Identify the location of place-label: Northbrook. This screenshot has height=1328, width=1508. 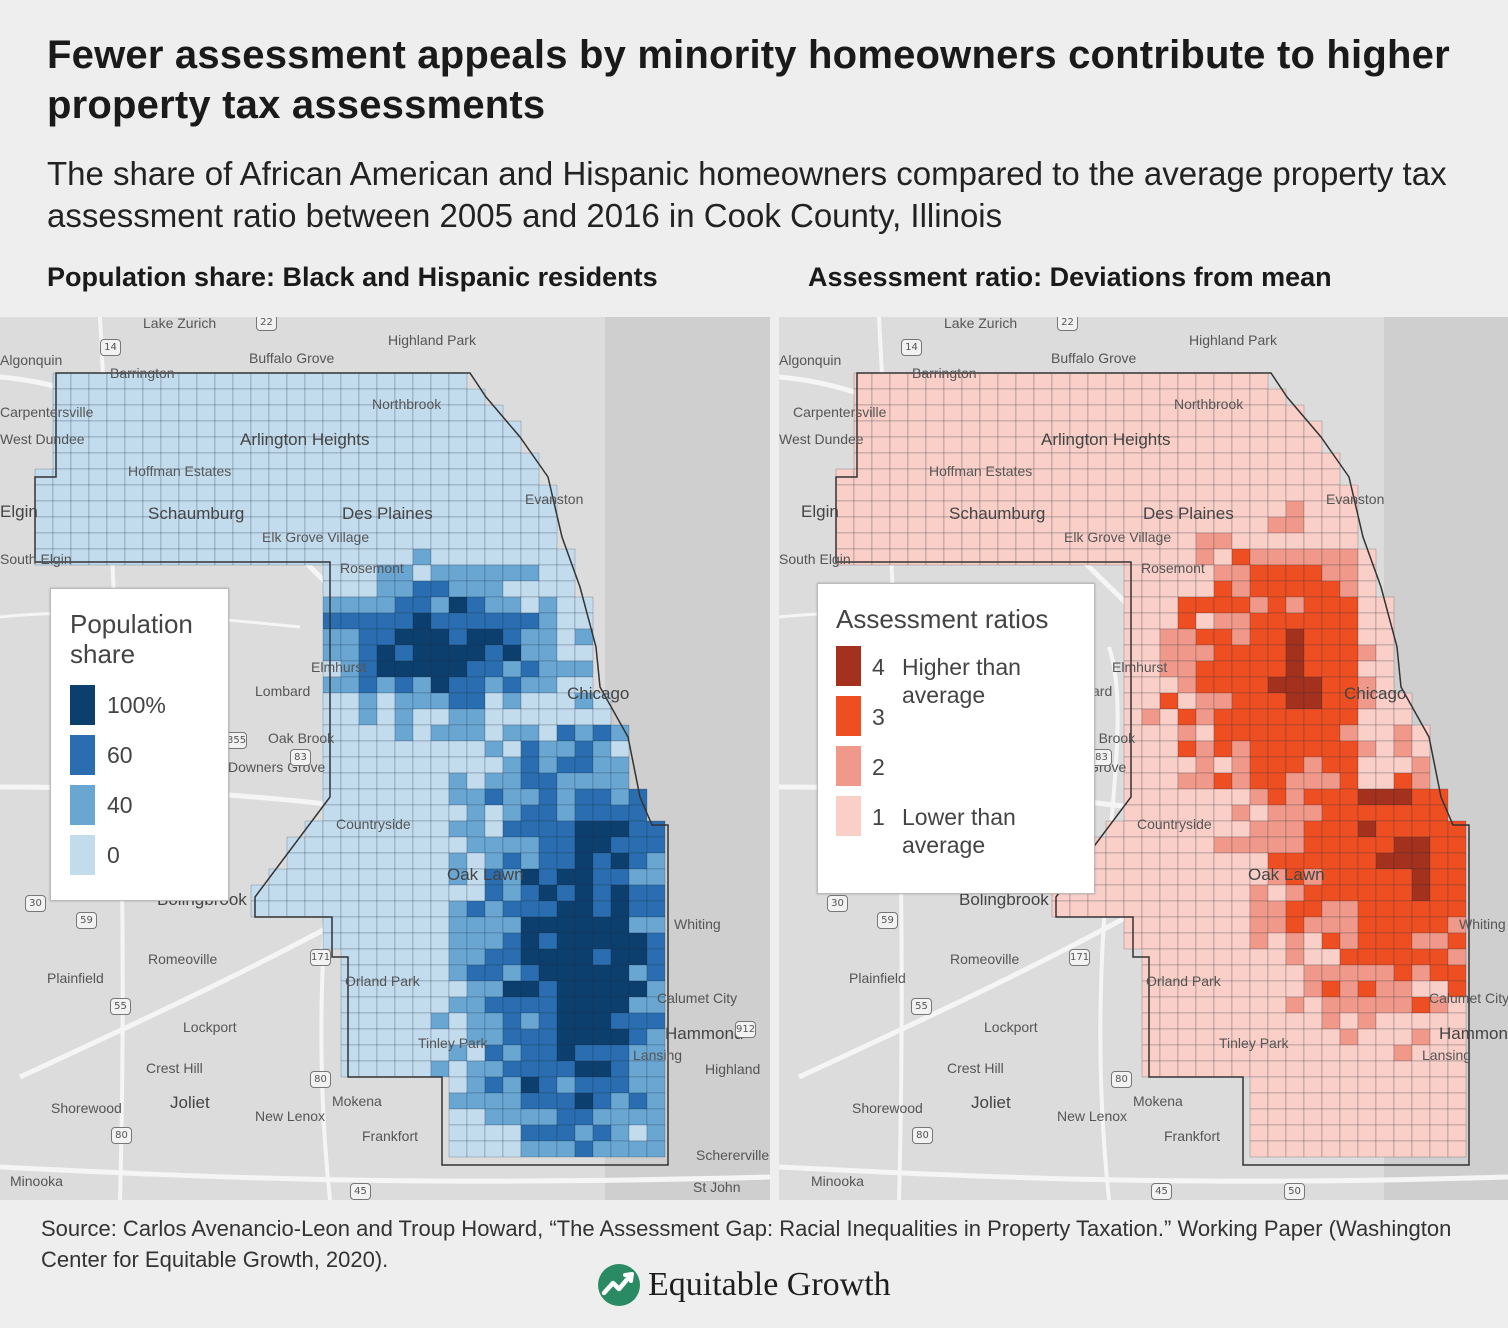
(1209, 404).